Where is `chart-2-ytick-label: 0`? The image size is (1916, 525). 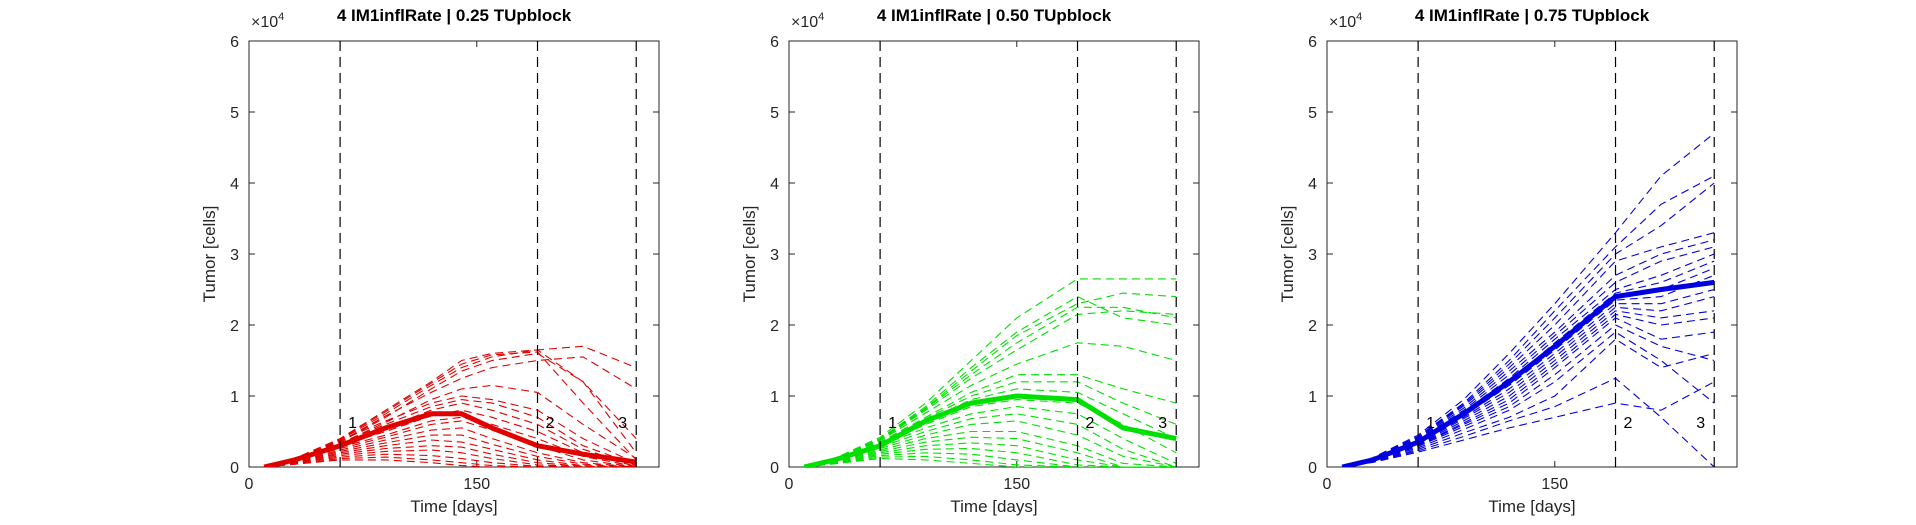
chart-2-ytick-label: 0 is located at coordinates (774, 468).